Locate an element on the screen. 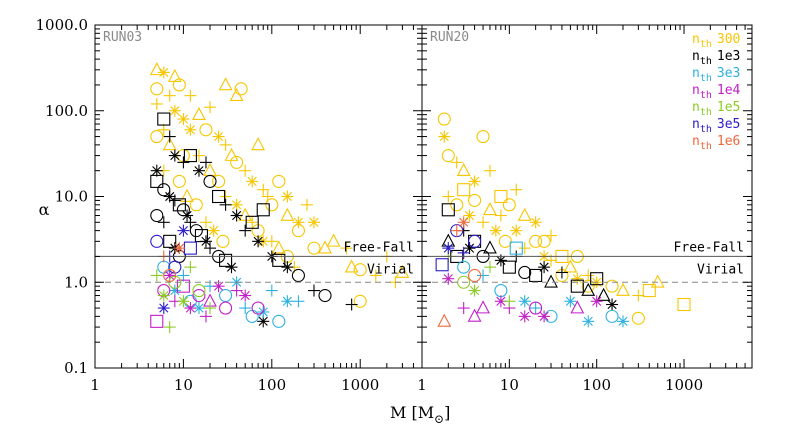  legend-value: 1e4 is located at coordinates (729, 90).